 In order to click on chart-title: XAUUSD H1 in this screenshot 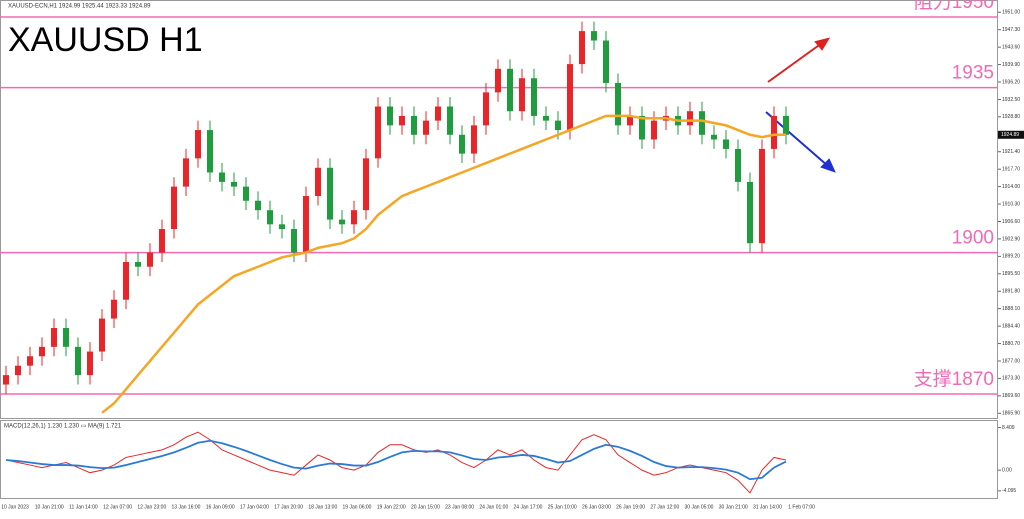, I will do `click(105, 40)`.